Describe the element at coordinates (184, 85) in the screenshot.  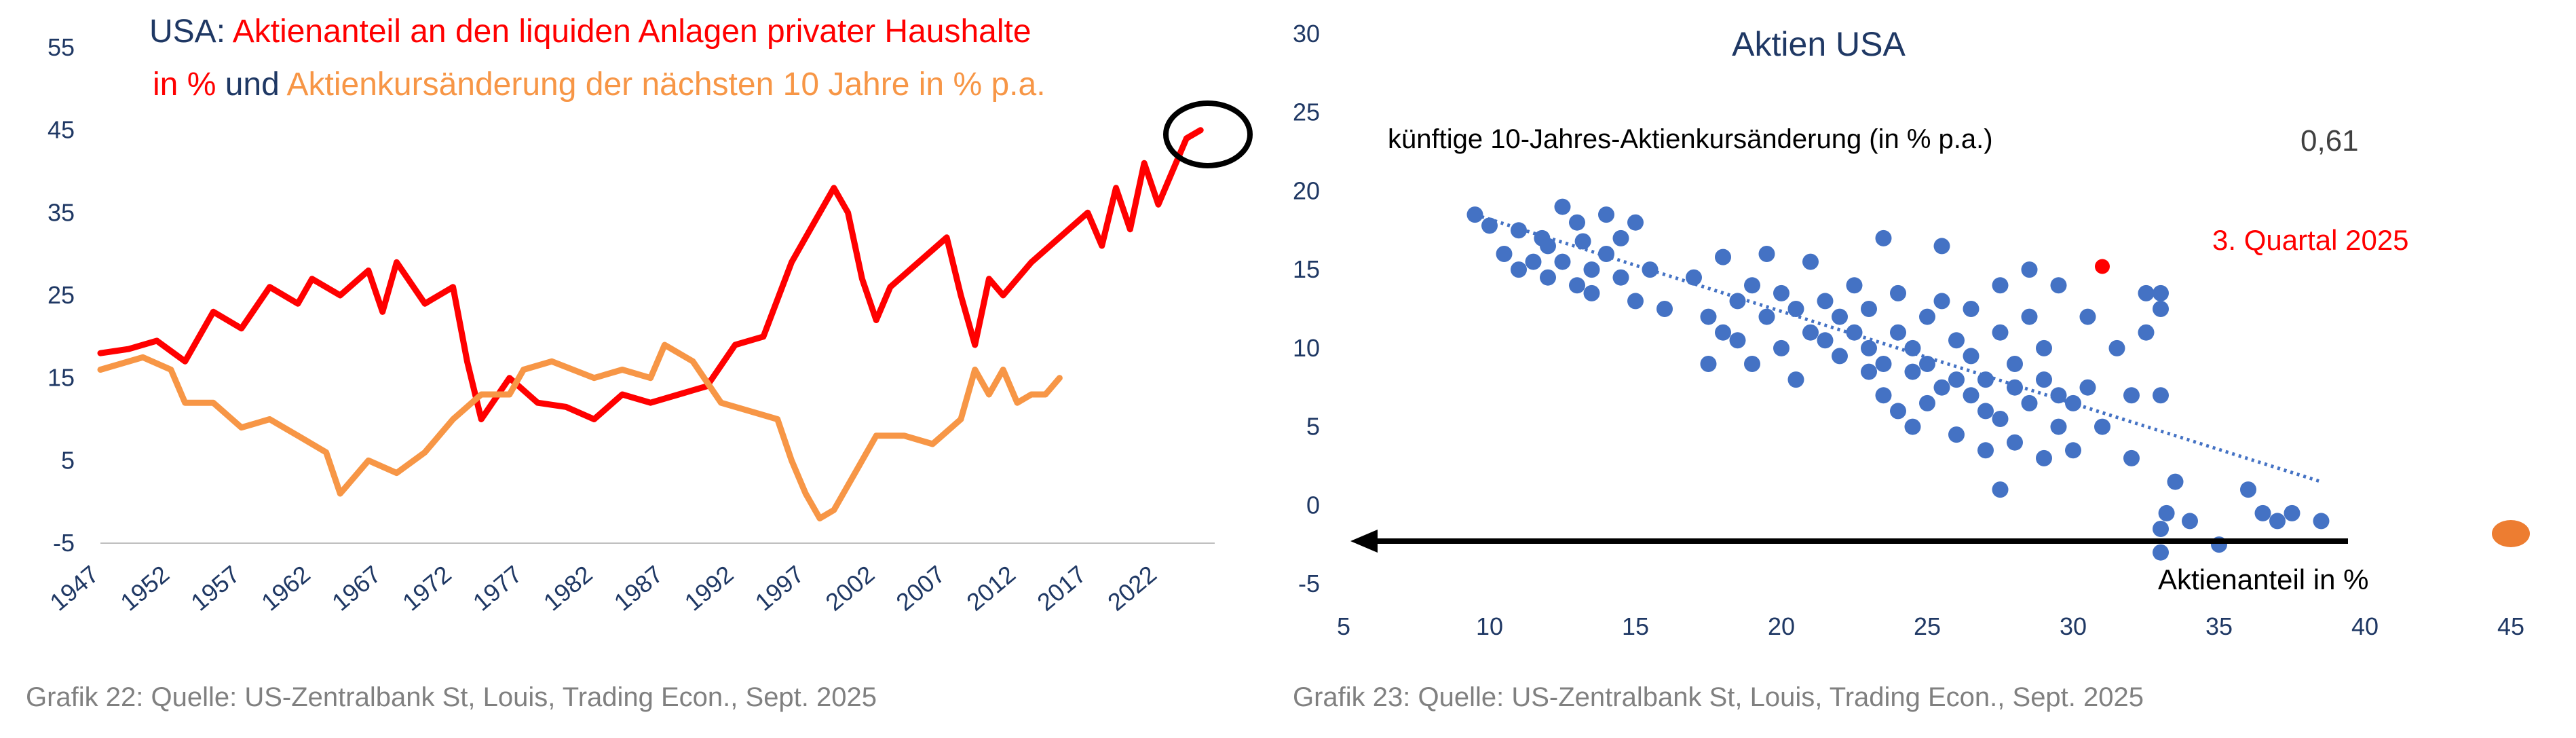
I see `title-red-b: in %` at that location.